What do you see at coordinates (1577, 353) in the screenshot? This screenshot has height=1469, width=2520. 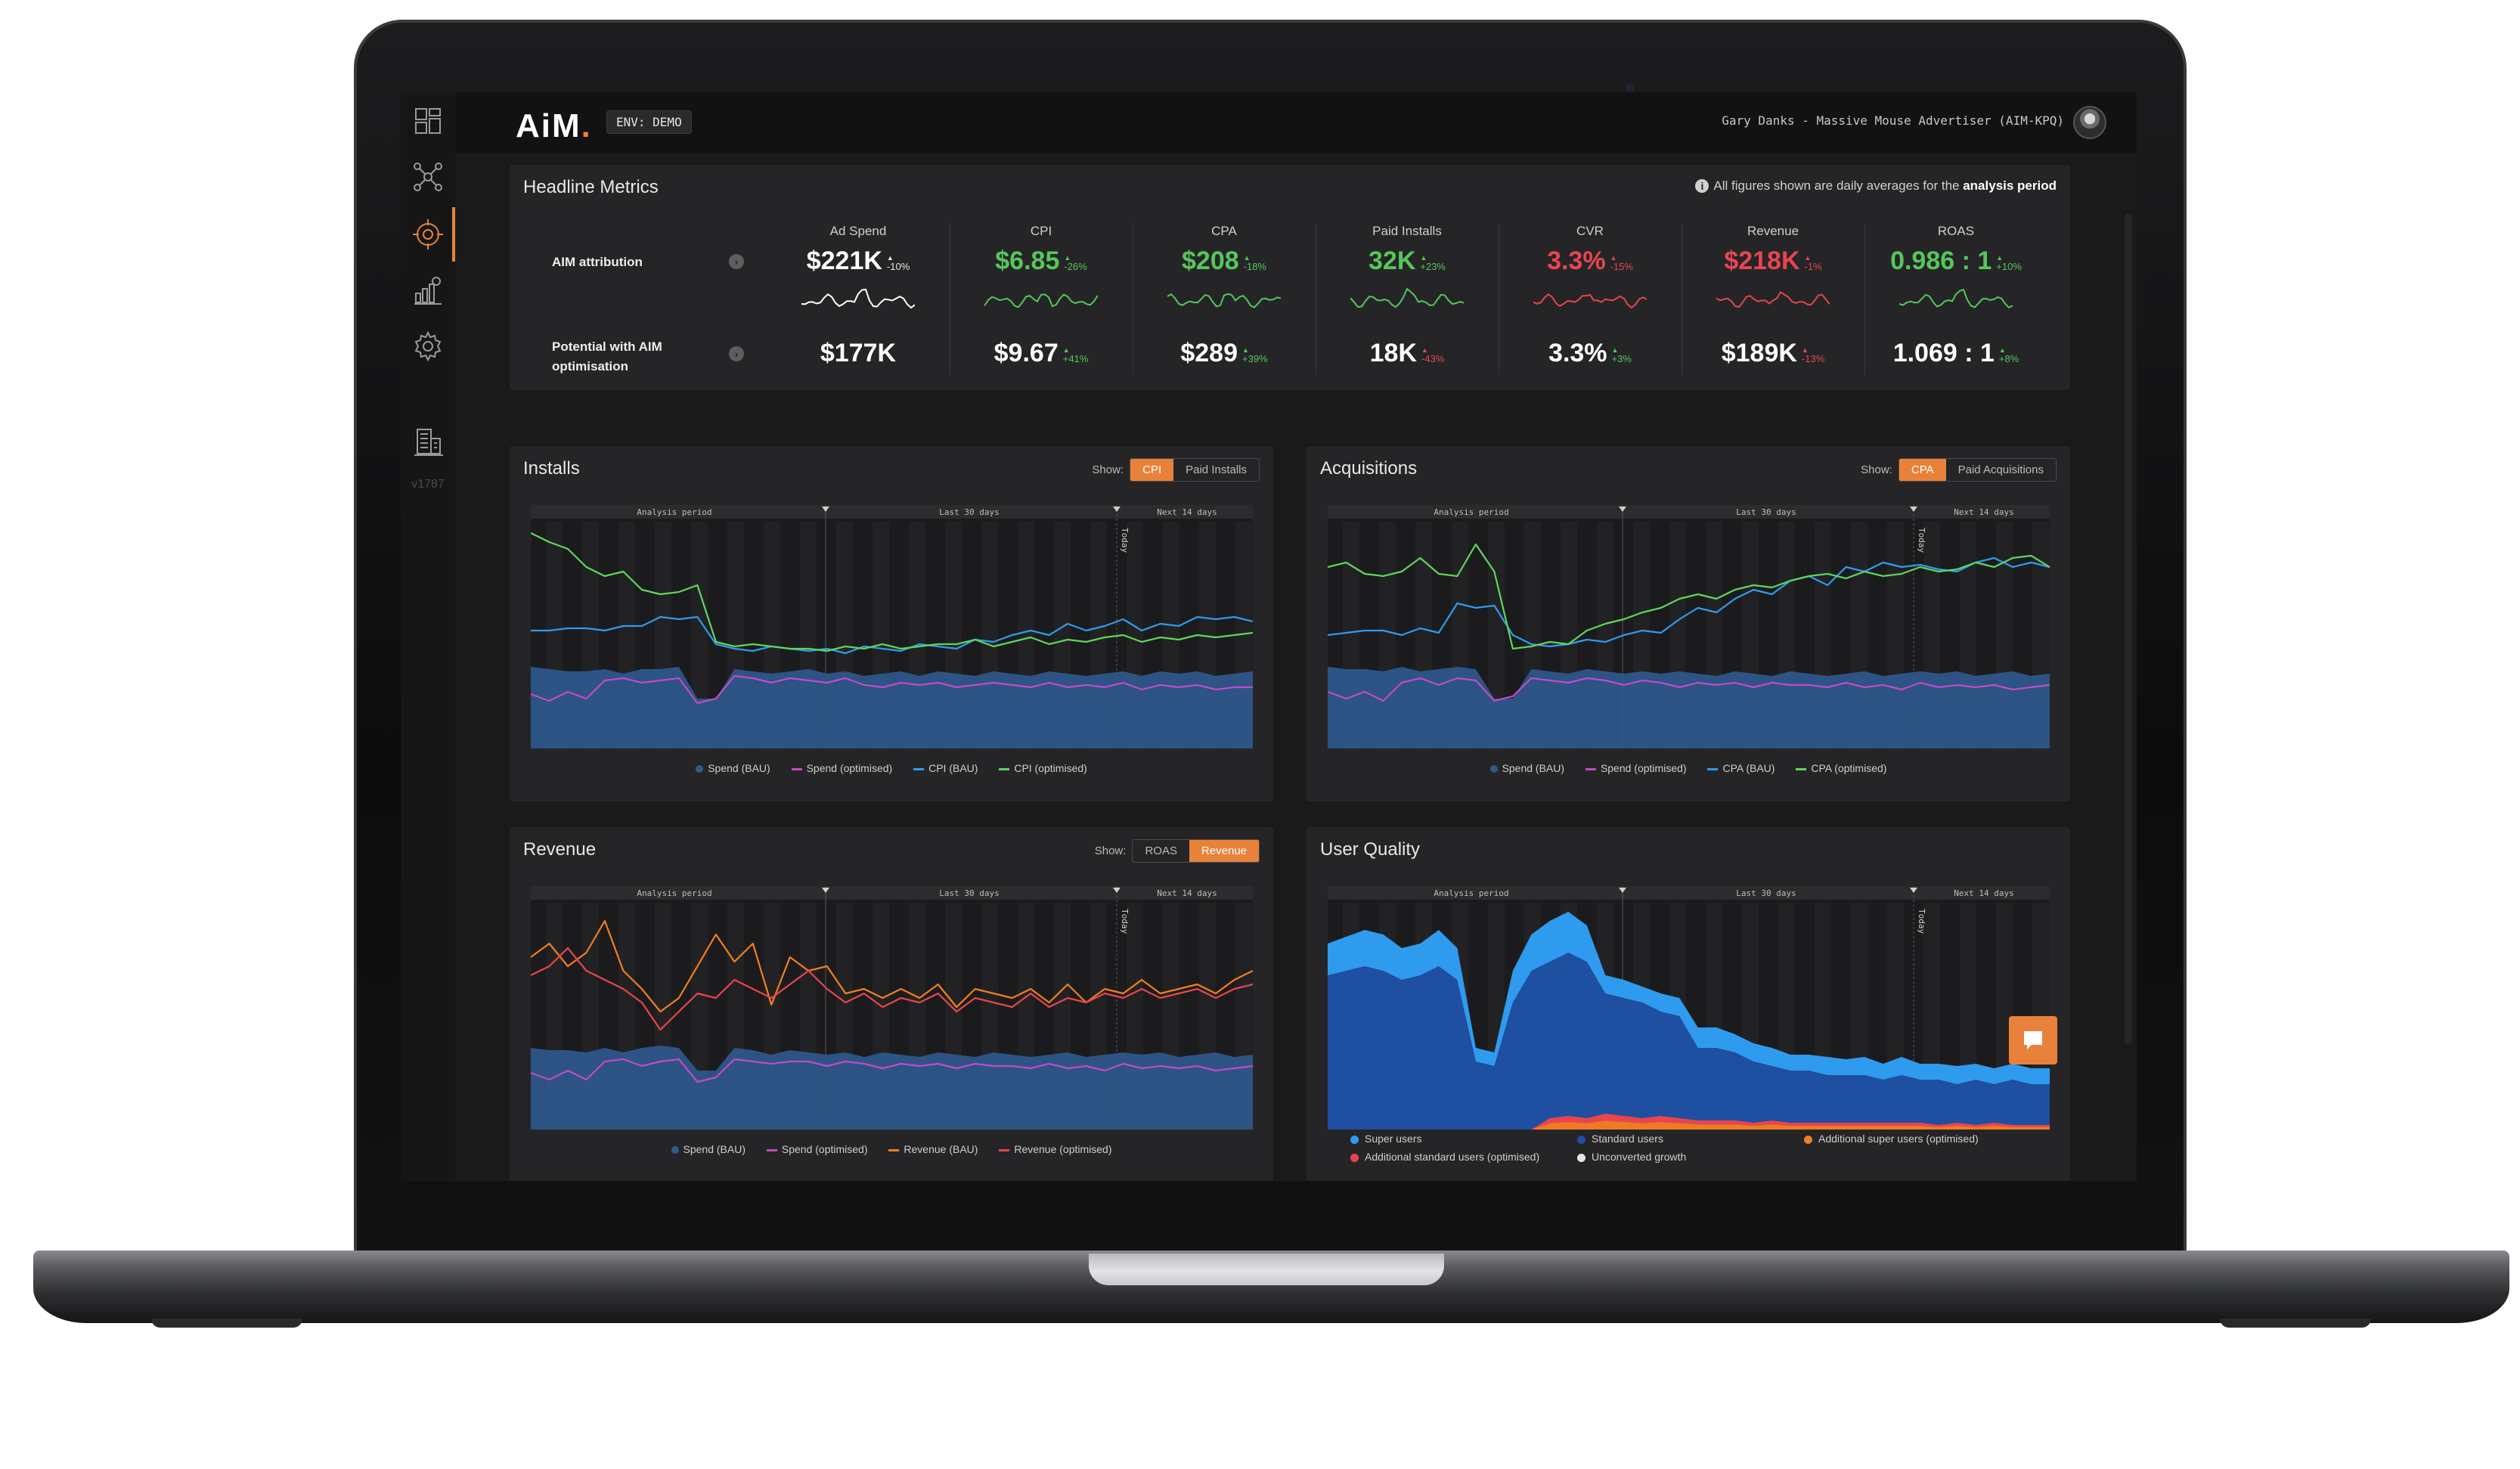 I see `metric-value-text: 3.3%` at bounding box center [1577, 353].